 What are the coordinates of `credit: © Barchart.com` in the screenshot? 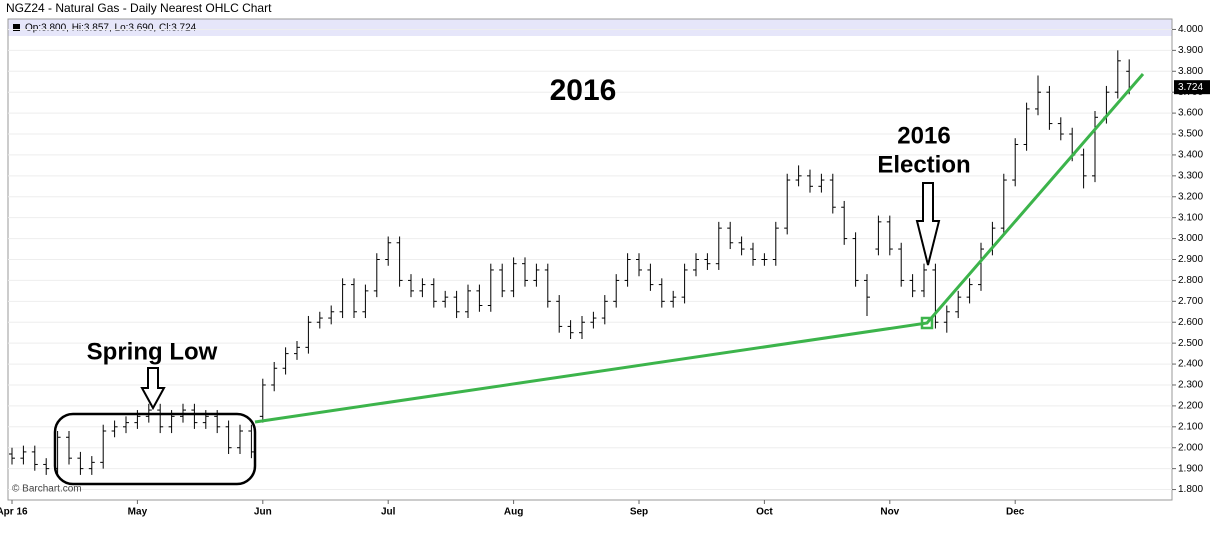 It's located at (47, 489).